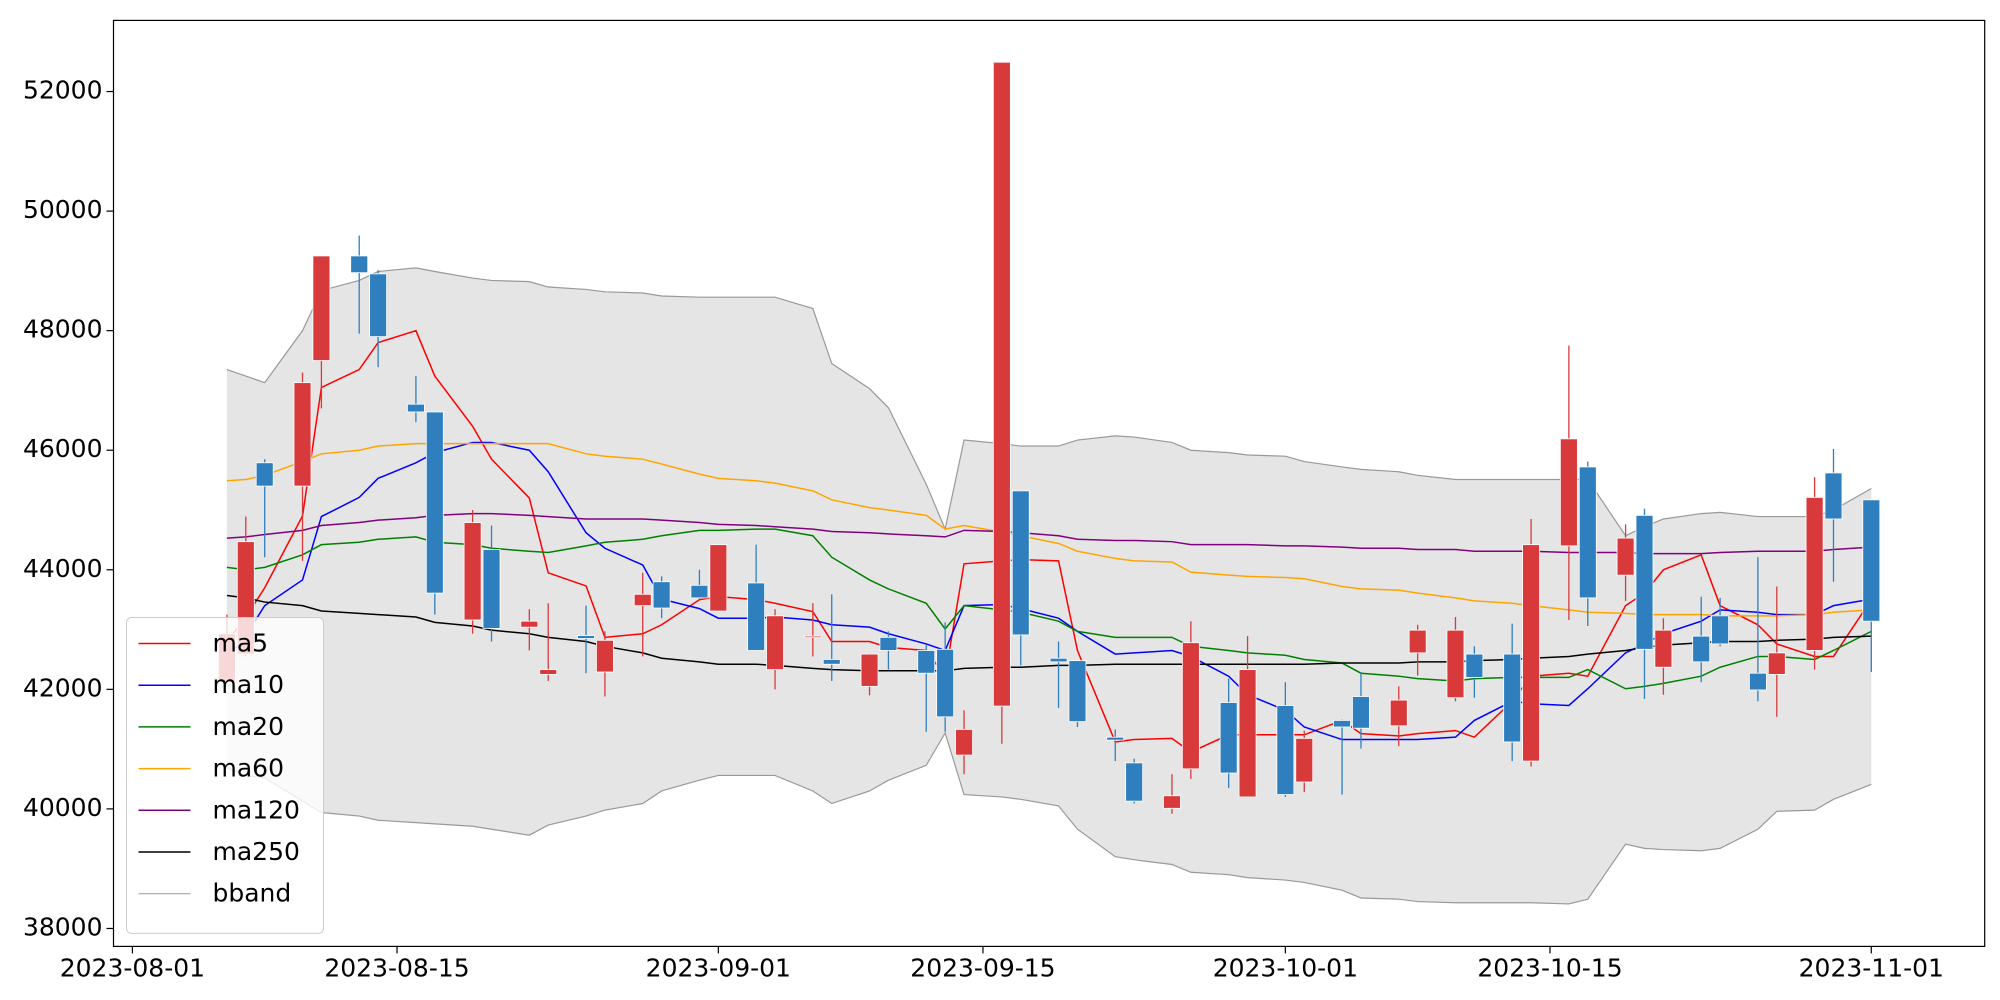 The image size is (2000, 1000). Describe the element at coordinates (256, 809) in the screenshot. I see `legend-label: ma120` at that location.